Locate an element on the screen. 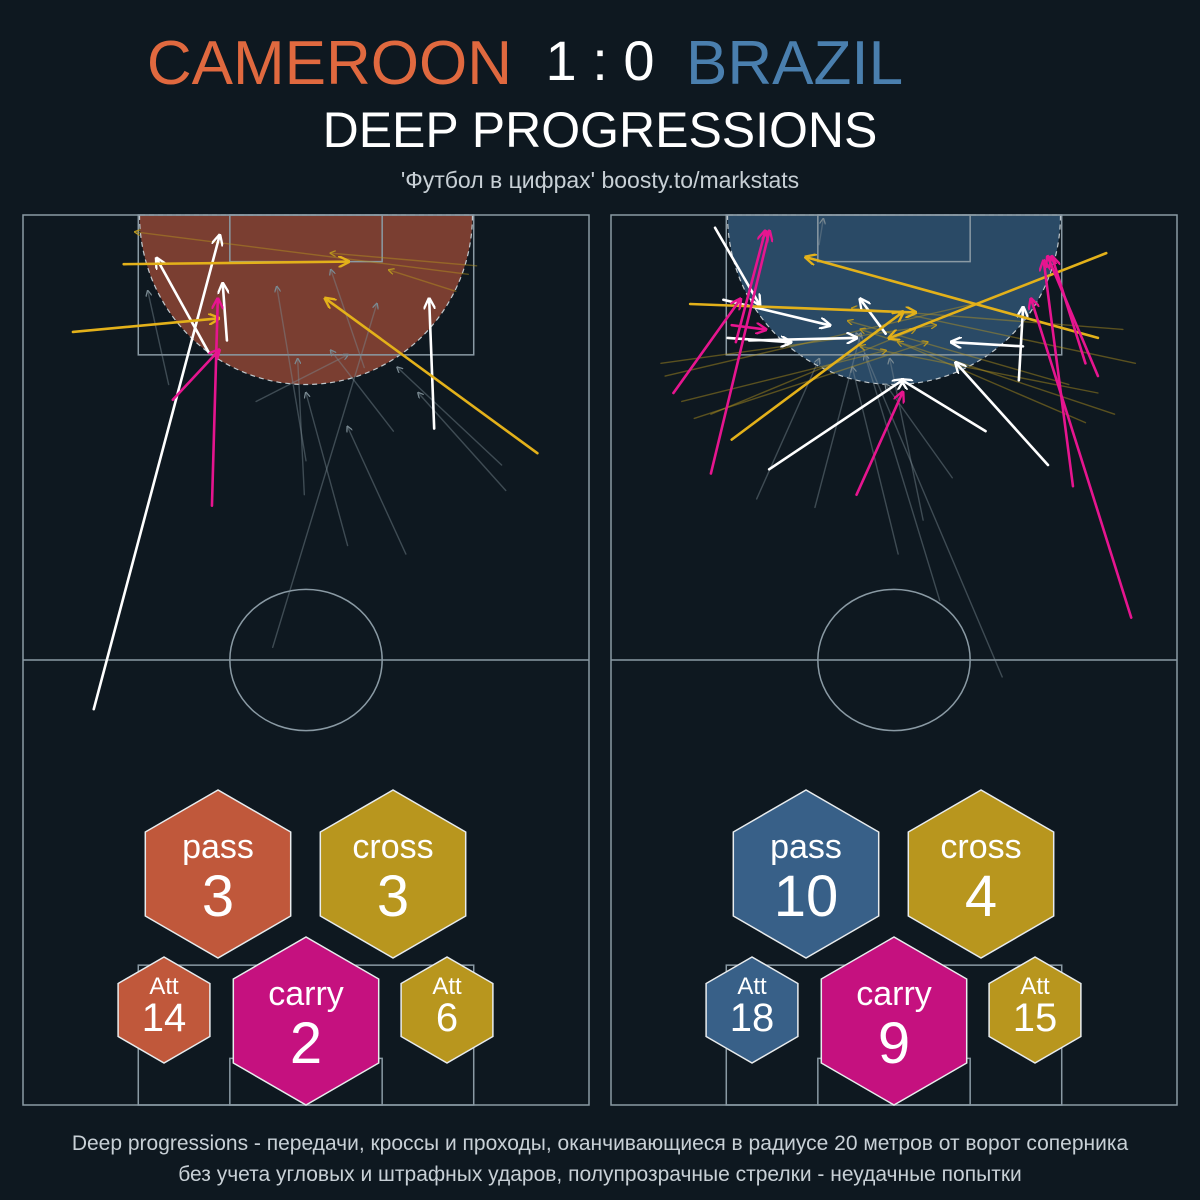 This screenshot has height=1200, width=1200. credit-line: 'Футбол в цифрах' boosty.to/markstats is located at coordinates (600, 180).